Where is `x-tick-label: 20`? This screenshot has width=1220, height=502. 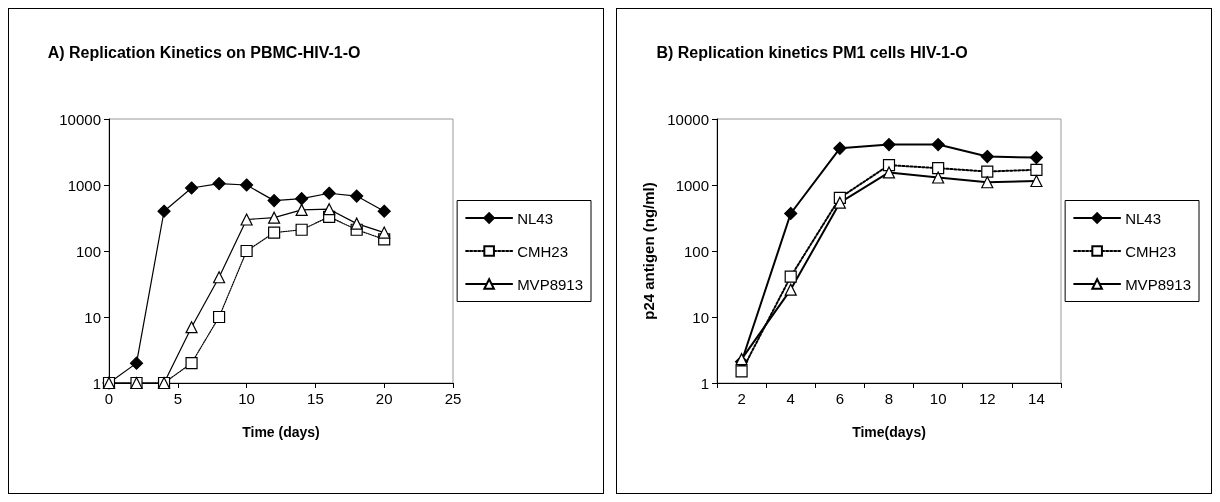
x-tick-label: 20 is located at coordinates (384, 398).